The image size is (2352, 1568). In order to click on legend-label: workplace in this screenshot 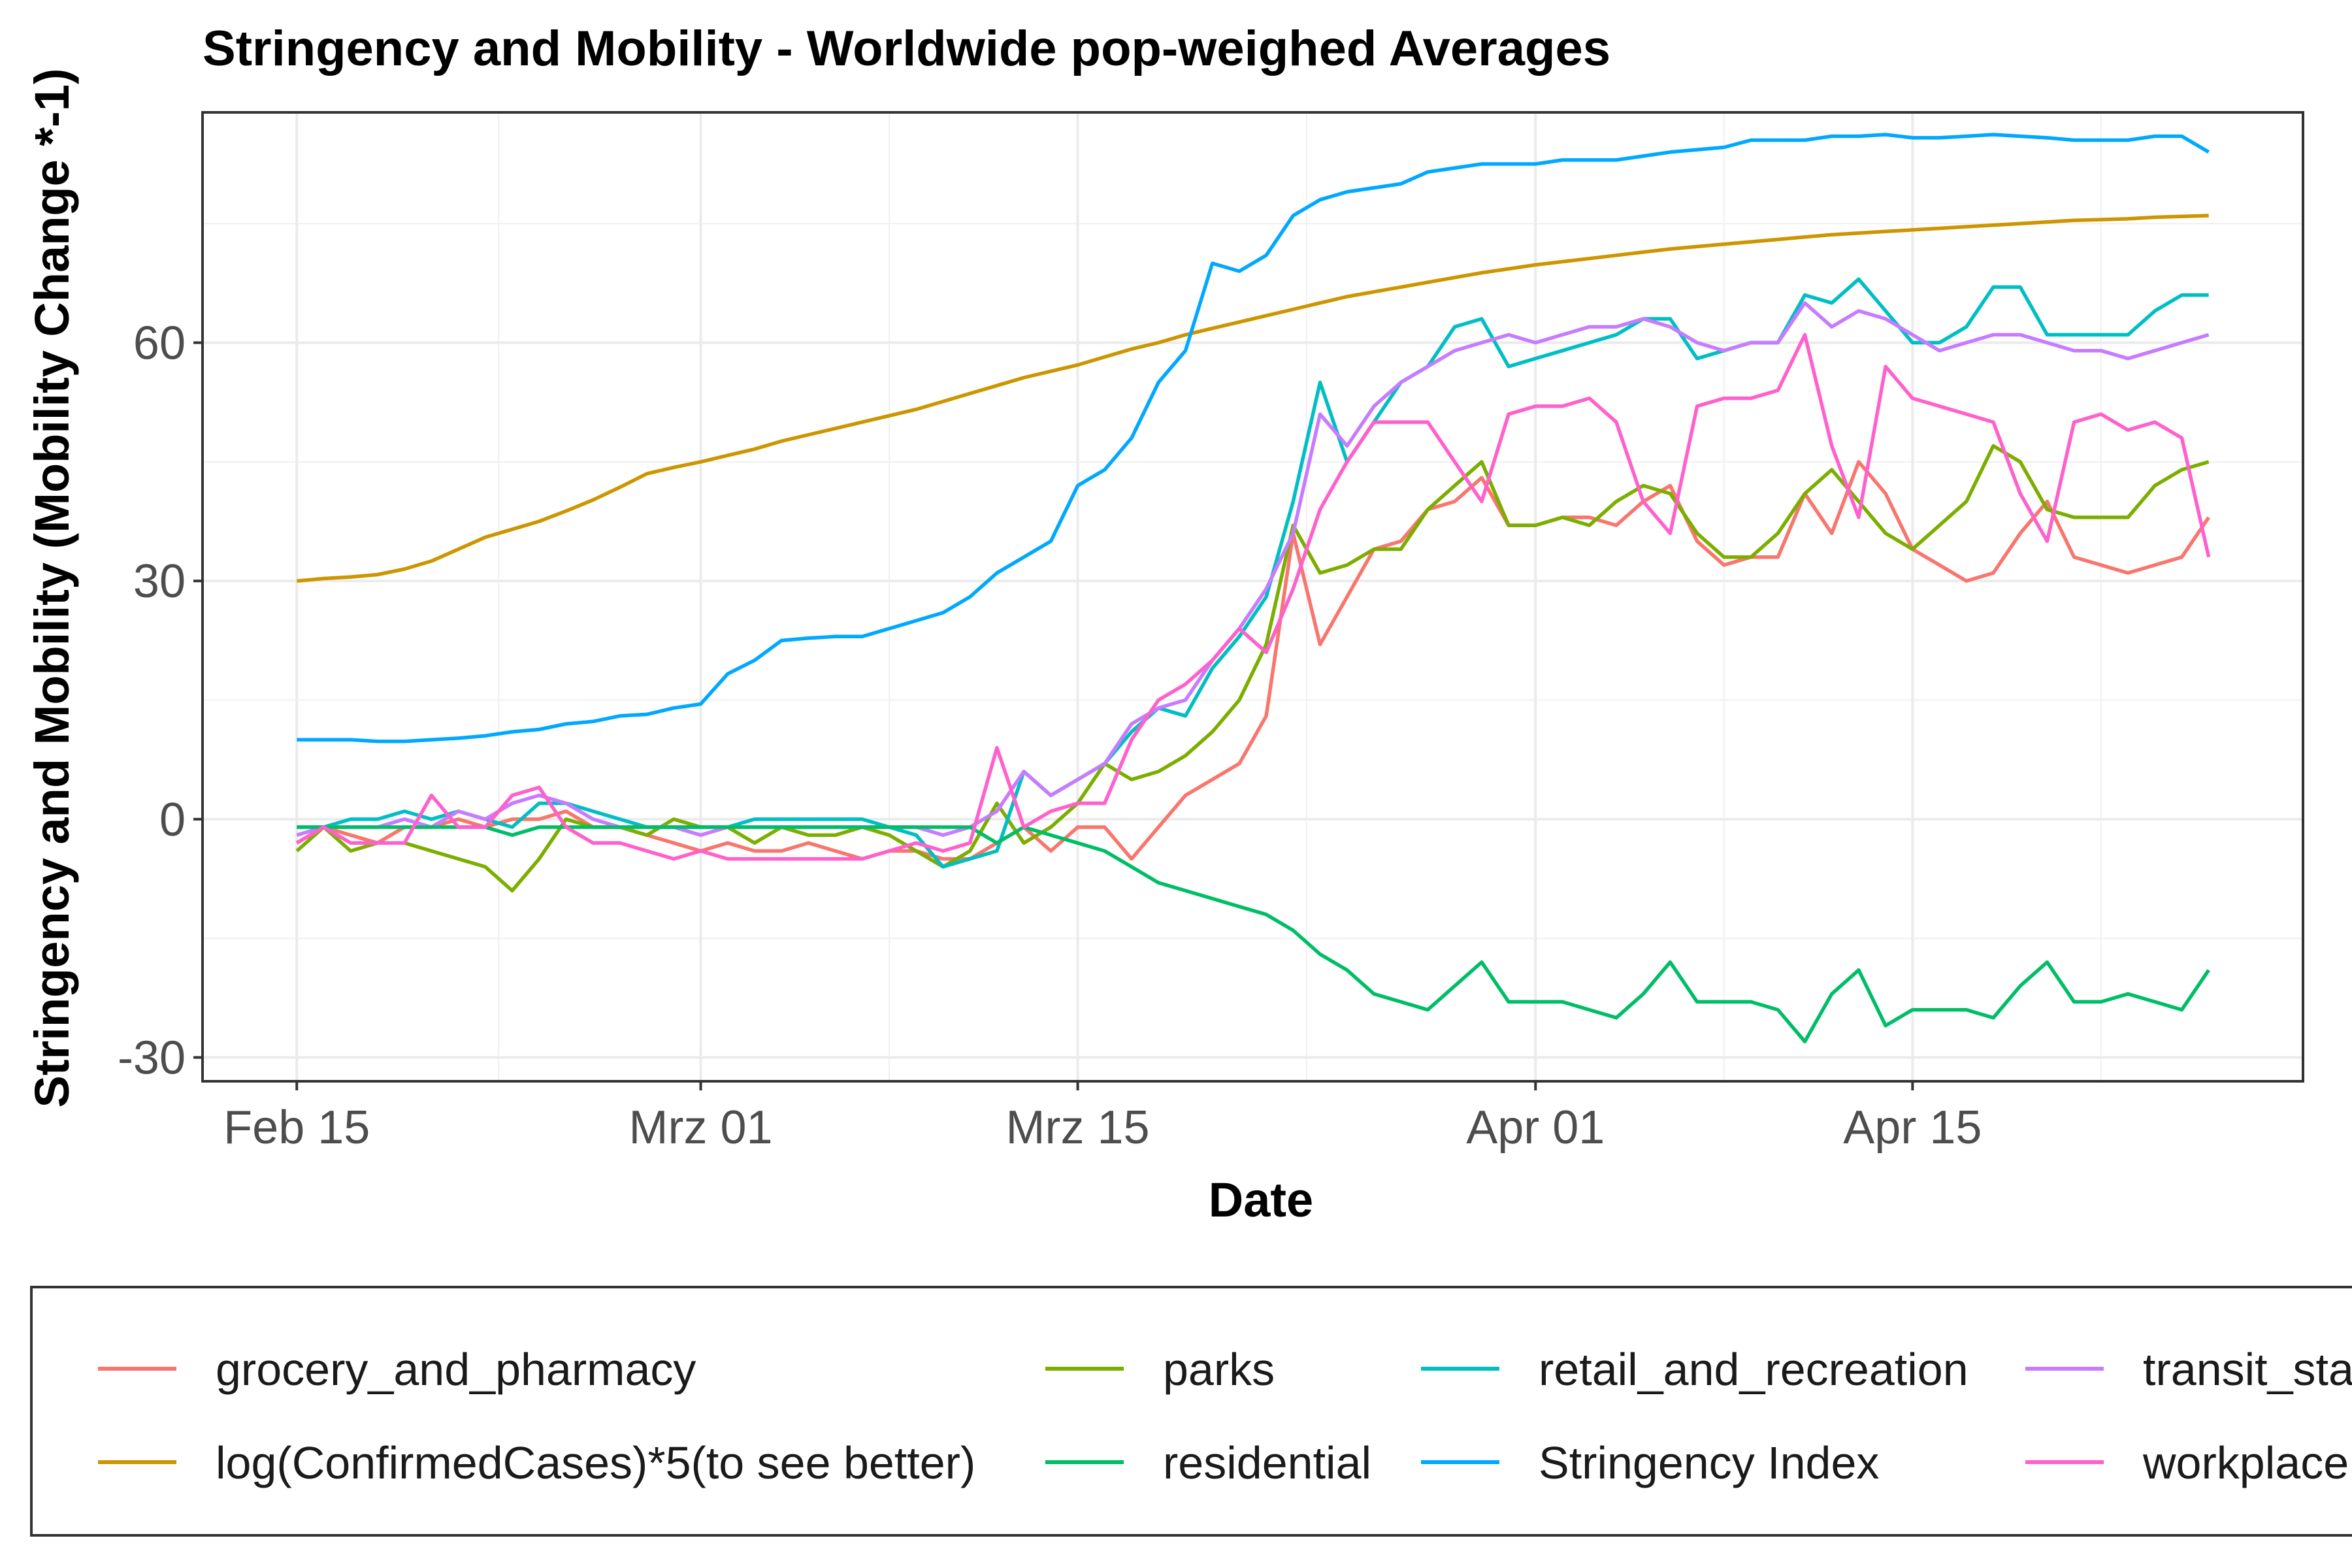, I will do `click(2245, 1462)`.